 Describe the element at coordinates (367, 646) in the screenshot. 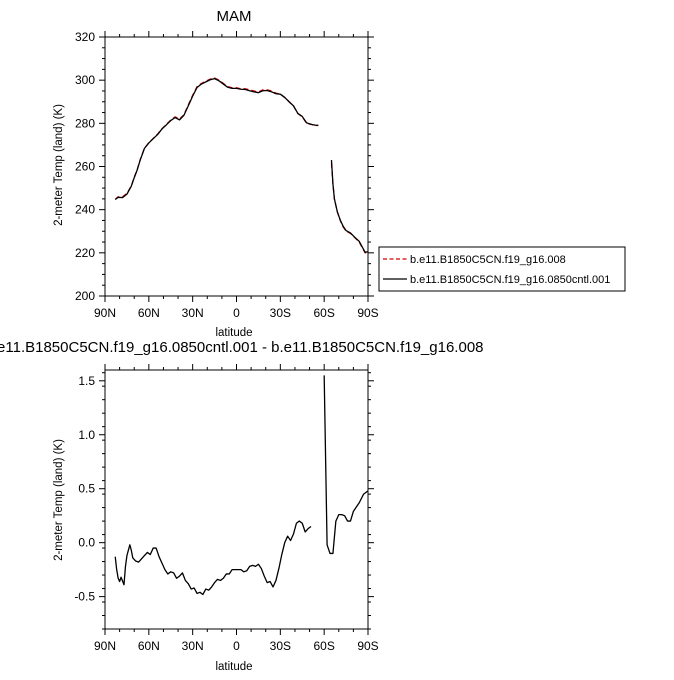

I see `bottom-x-tick-label: 90S` at that location.